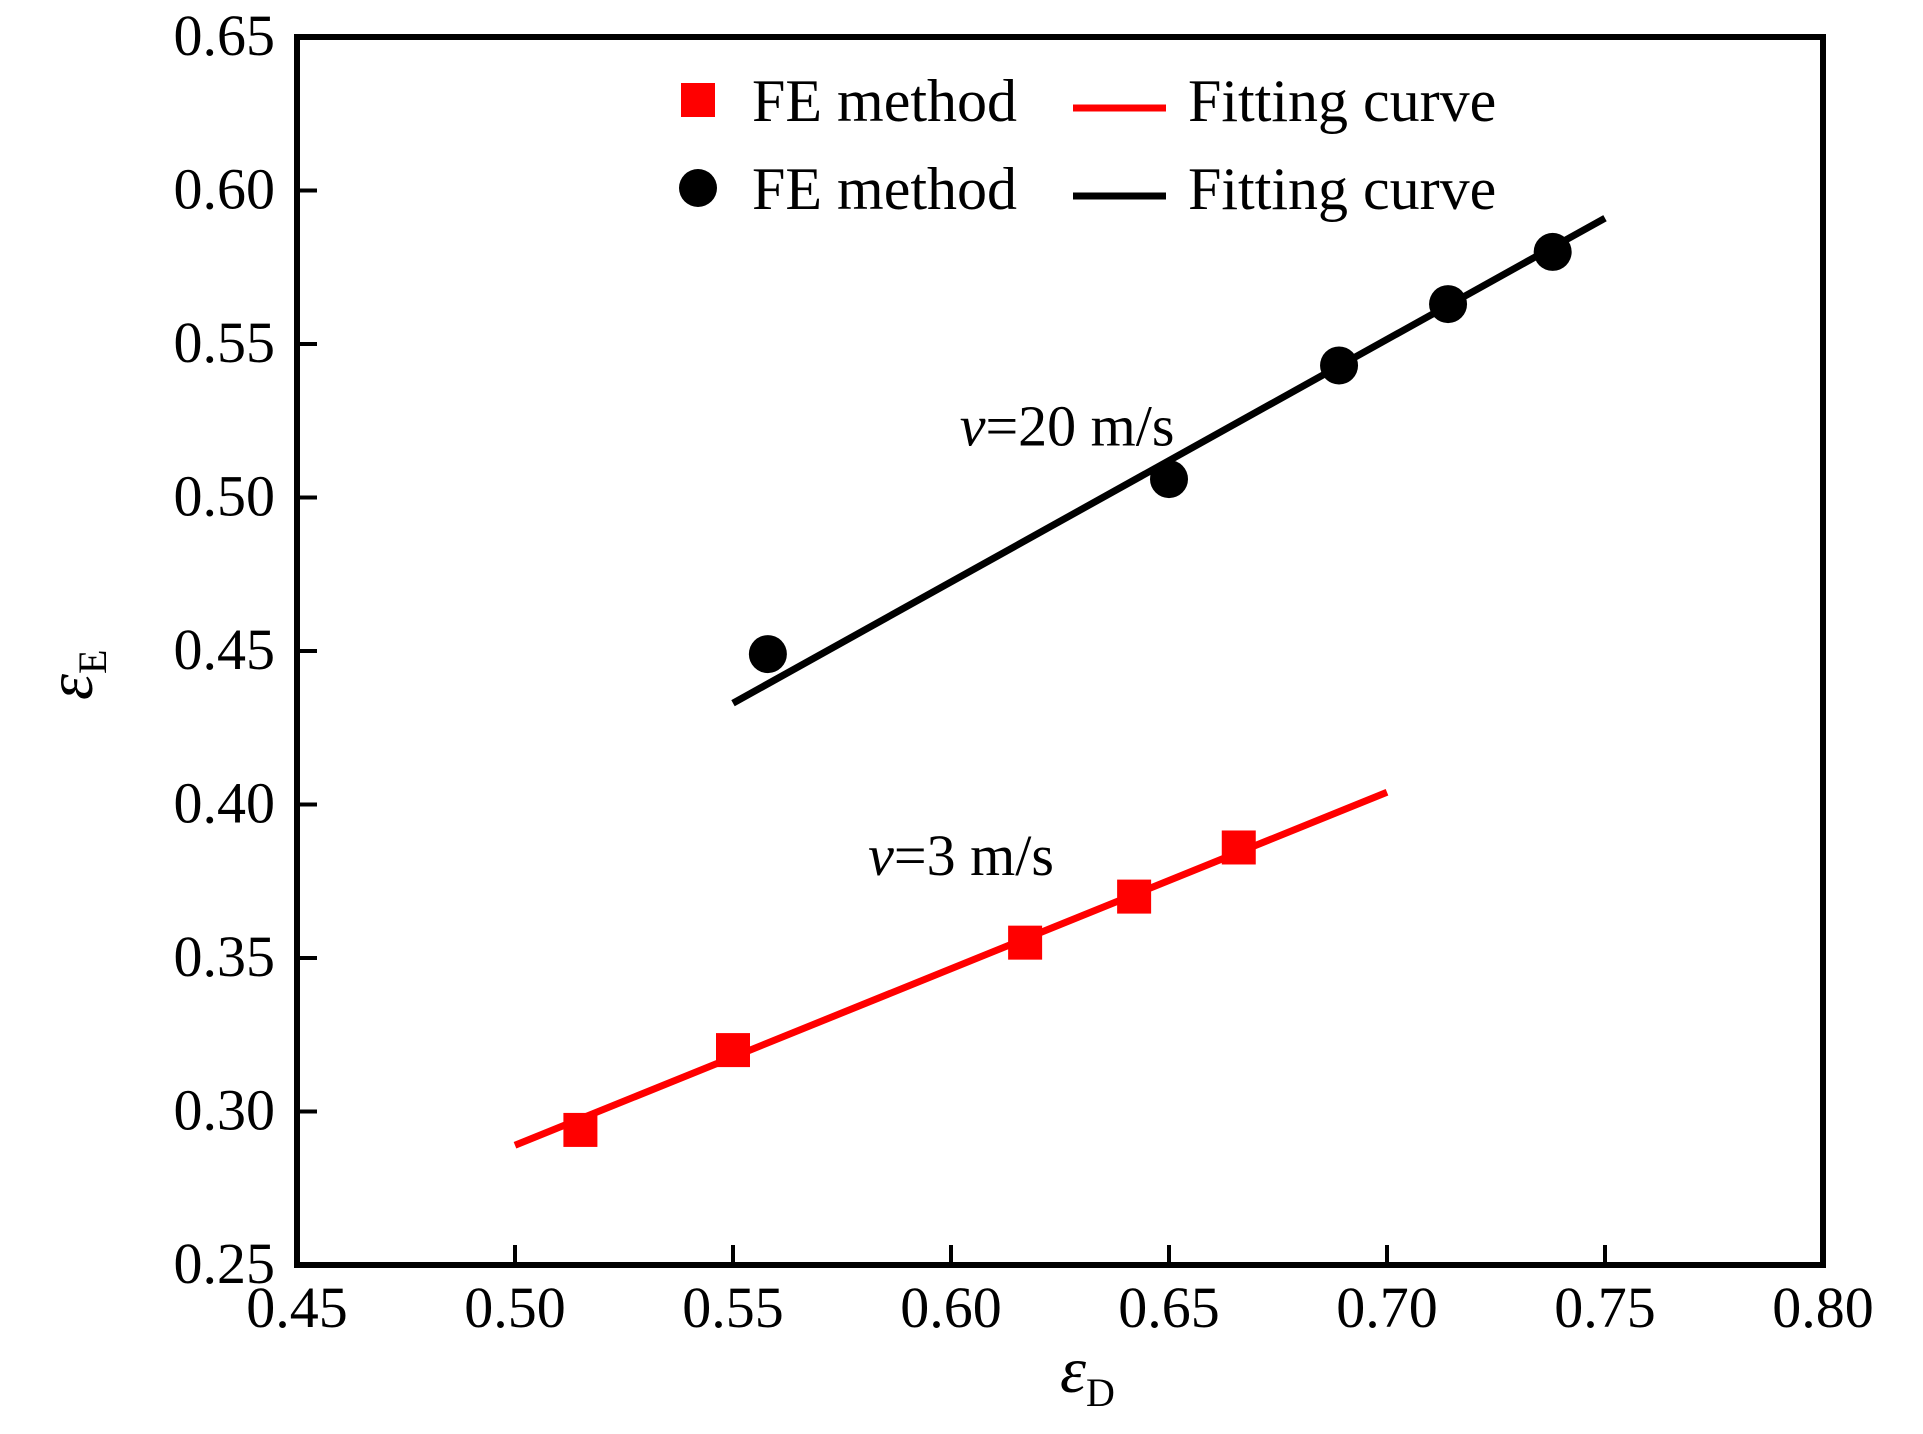 The height and width of the screenshot is (1434, 1923). Describe the element at coordinates (225, 342) in the screenshot. I see `y-tick-label: 0.55` at that location.